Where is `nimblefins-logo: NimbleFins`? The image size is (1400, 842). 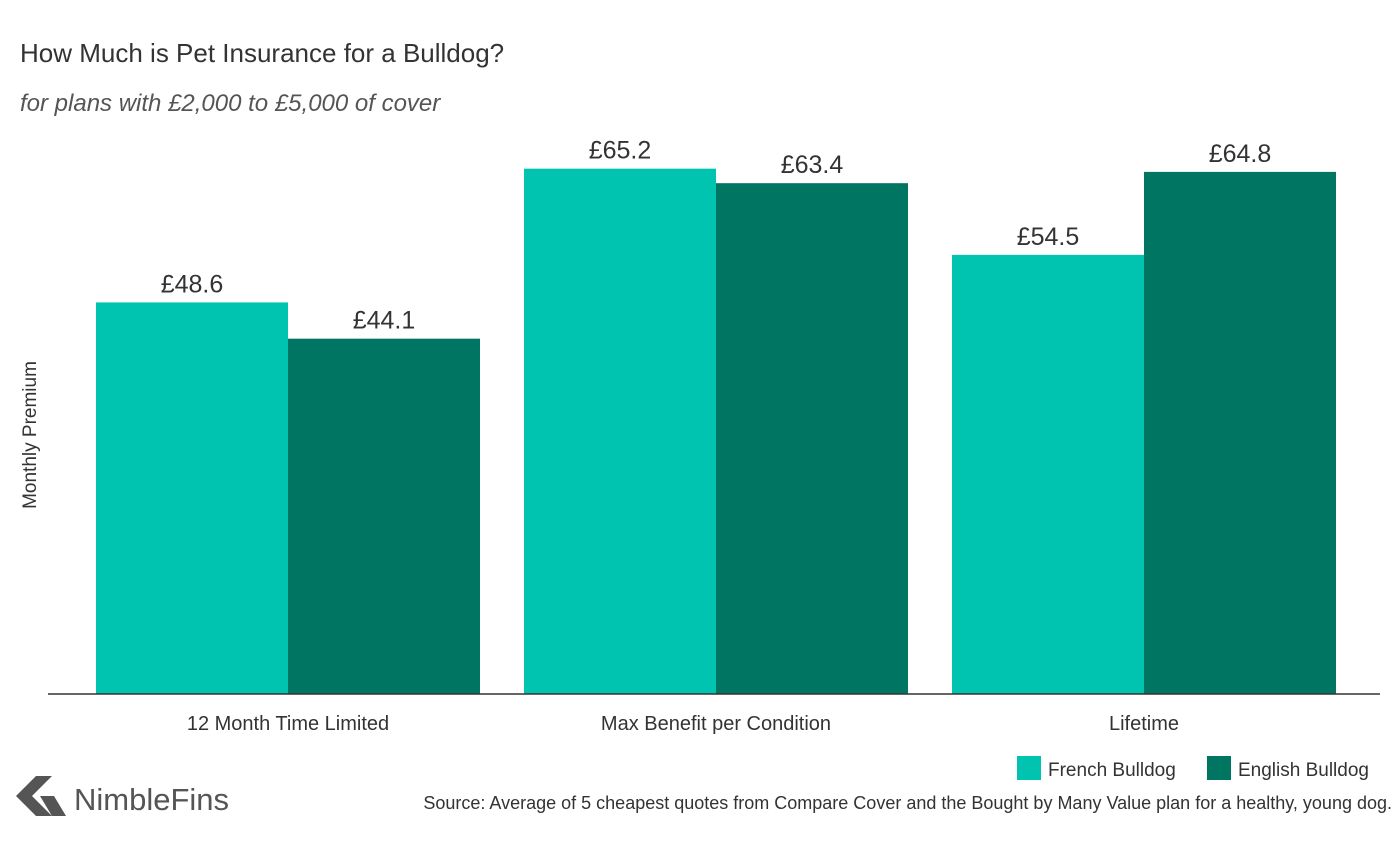 nimblefins-logo: NimbleFins is located at coordinates (122, 796).